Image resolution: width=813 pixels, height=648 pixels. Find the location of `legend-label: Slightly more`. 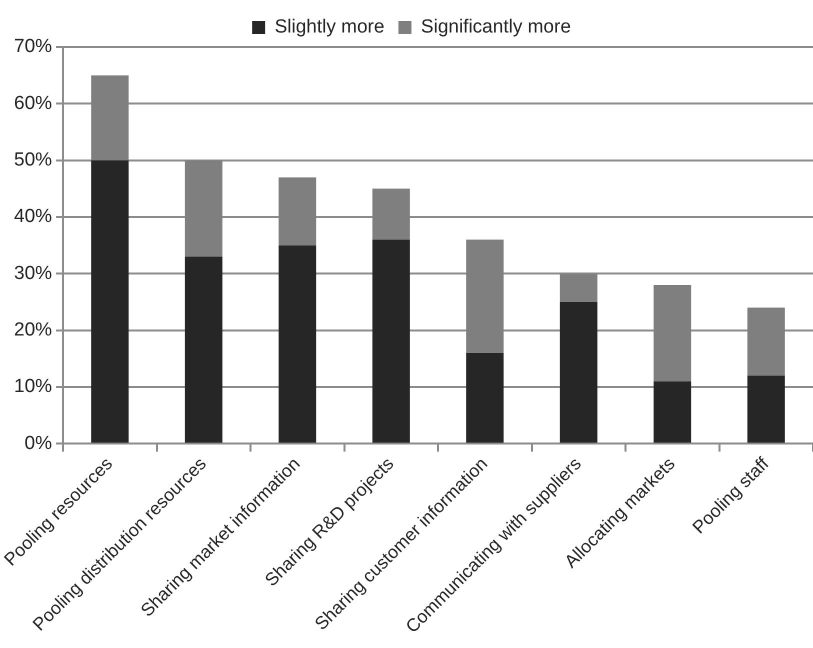

legend-label: Slightly more is located at coordinates (329, 27).